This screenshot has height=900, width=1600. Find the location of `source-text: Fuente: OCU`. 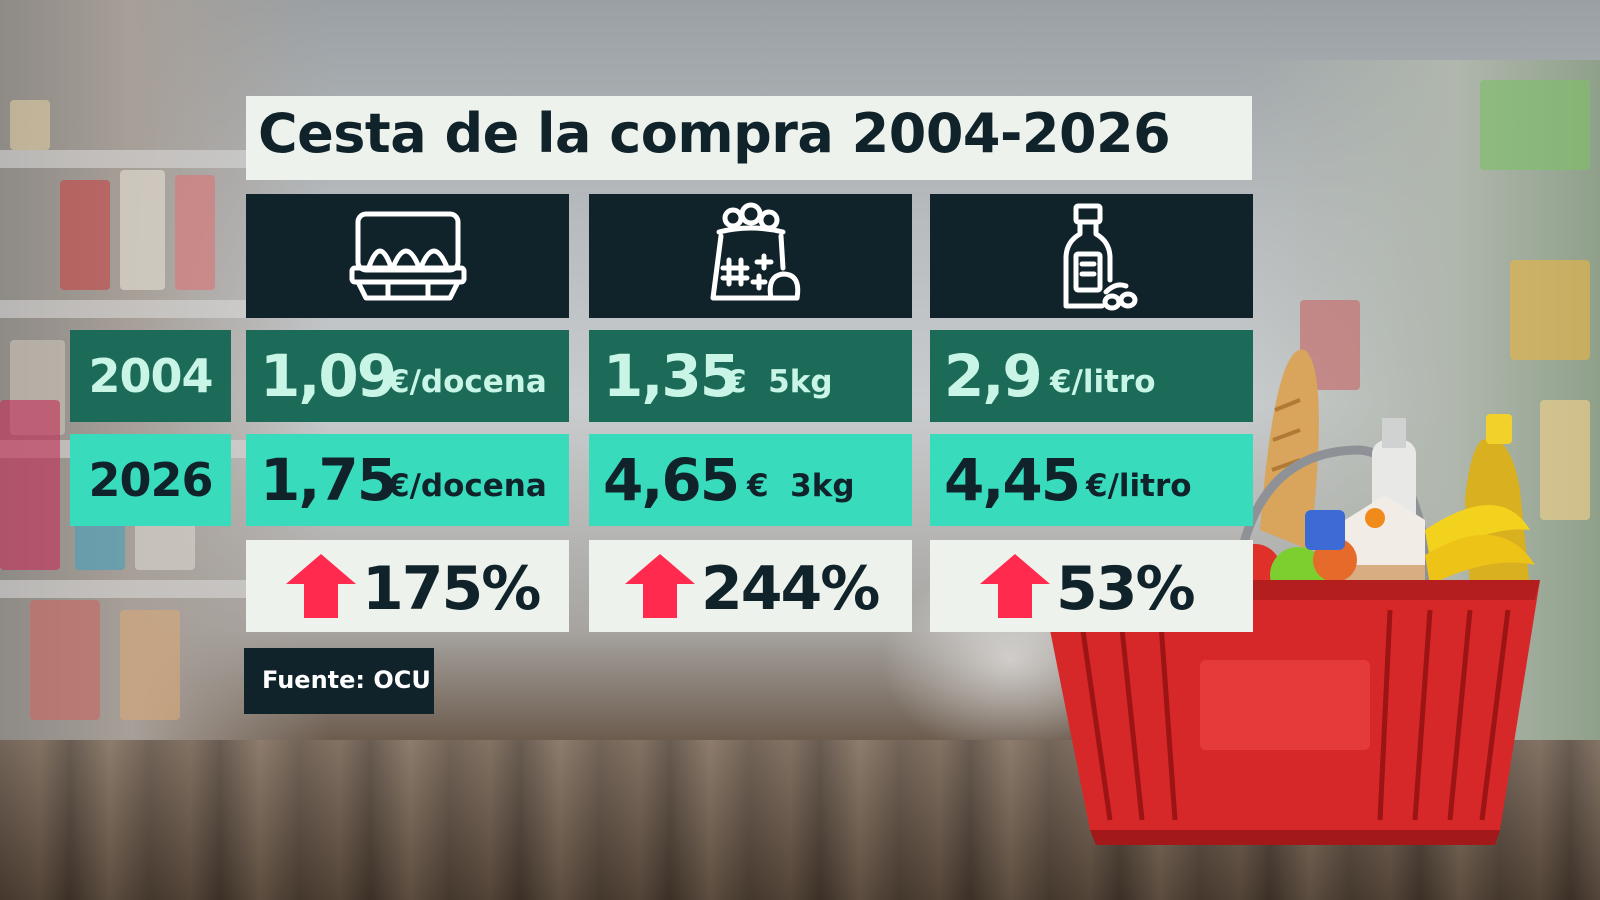

source-text: Fuente: OCU is located at coordinates (346, 680).